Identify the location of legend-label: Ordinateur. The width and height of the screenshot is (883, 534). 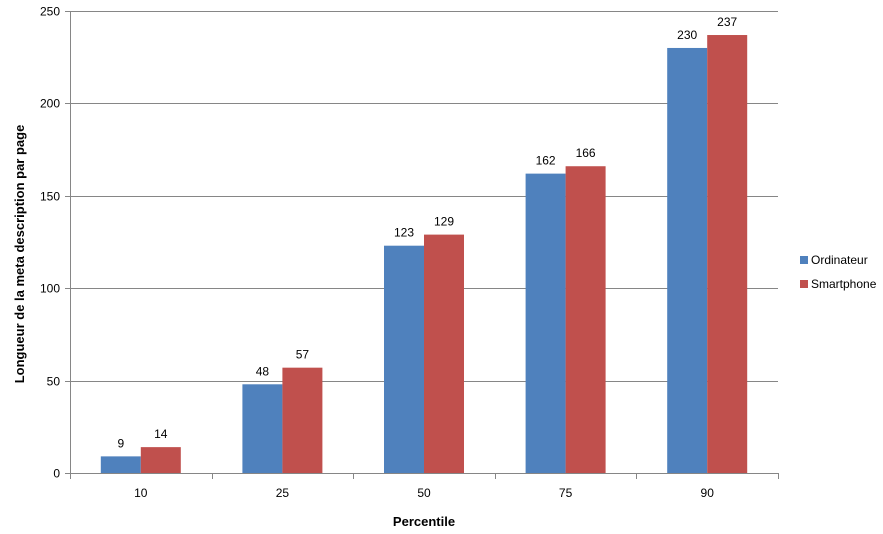
(839, 260).